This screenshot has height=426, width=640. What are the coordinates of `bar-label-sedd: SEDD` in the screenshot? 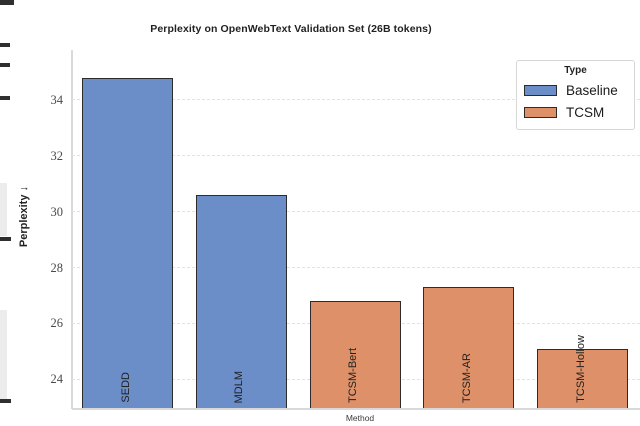 It's located at (125, 387).